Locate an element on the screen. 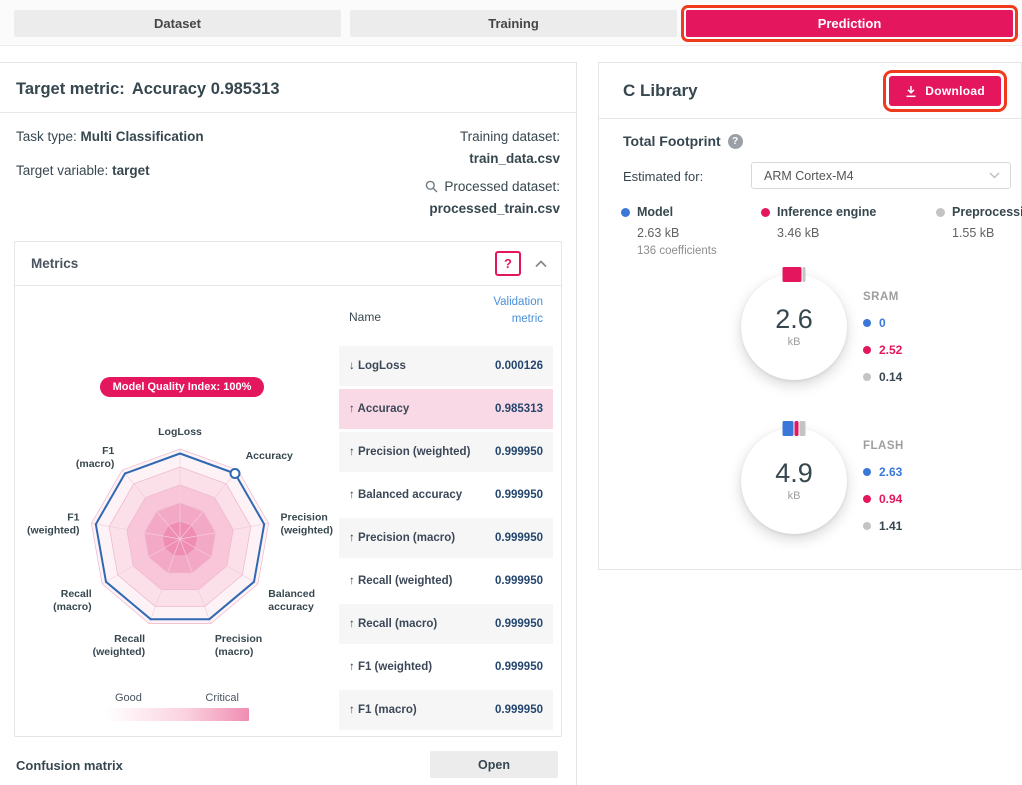  target-metric-label: Target metric: is located at coordinates (70, 89).